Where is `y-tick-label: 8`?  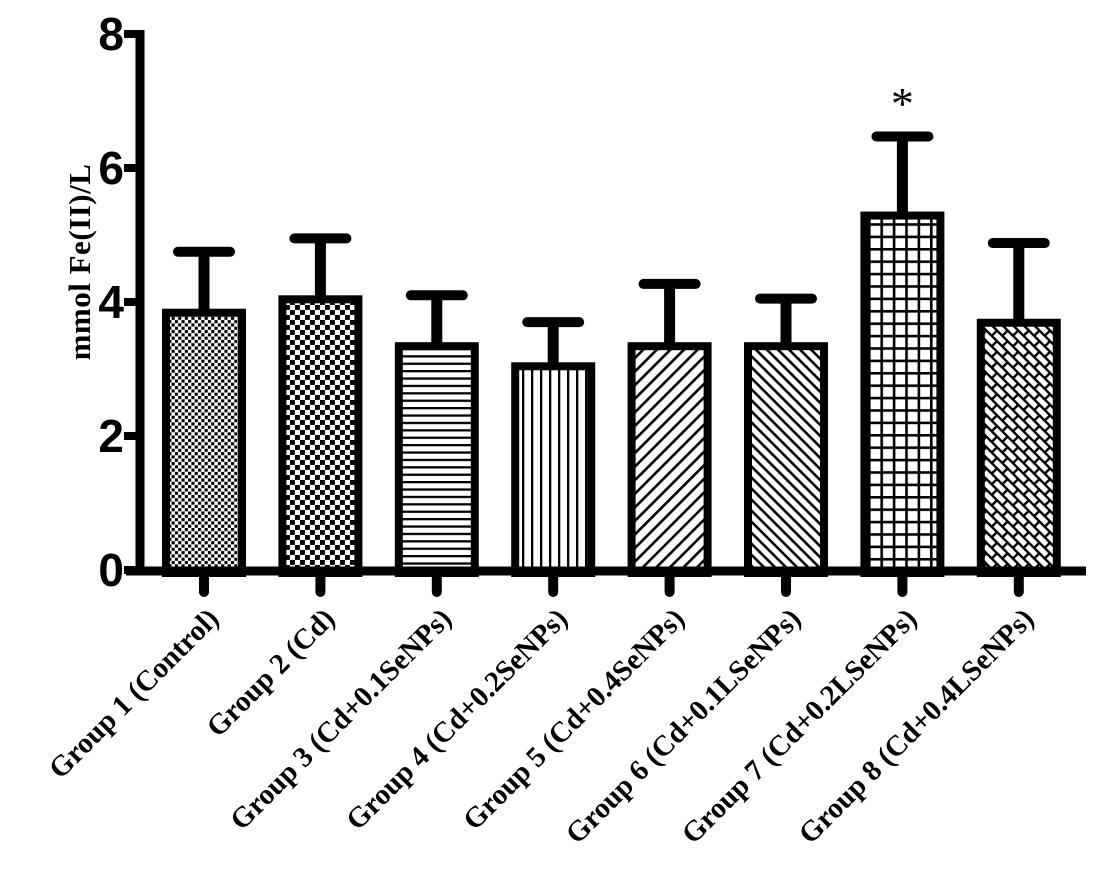 y-tick-label: 8 is located at coordinates (111, 34).